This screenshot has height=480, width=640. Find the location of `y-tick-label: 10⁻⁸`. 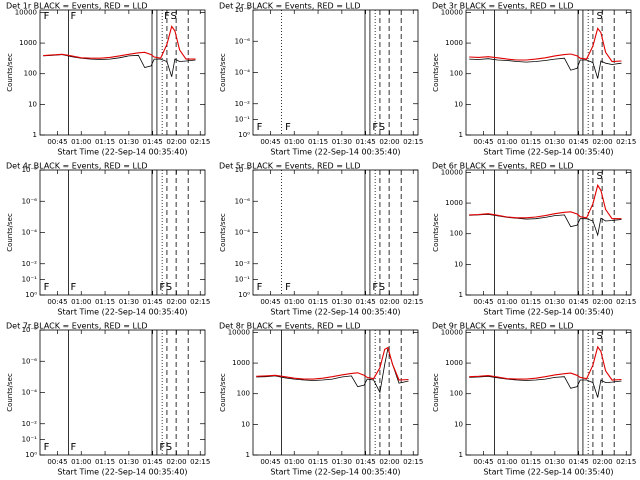

y-tick-label: 10⁻⁸ is located at coordinates (243, 10).